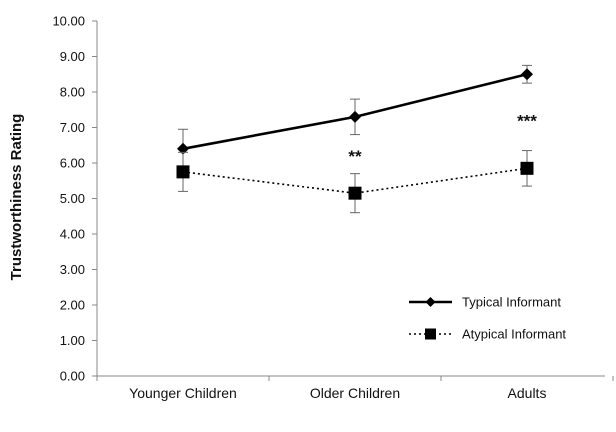 The image size is (616, 432). What do you see at coordinates (430, 302) in the screenshot?
I see `legend-marker-diamond` at bounding box center [430, 302].